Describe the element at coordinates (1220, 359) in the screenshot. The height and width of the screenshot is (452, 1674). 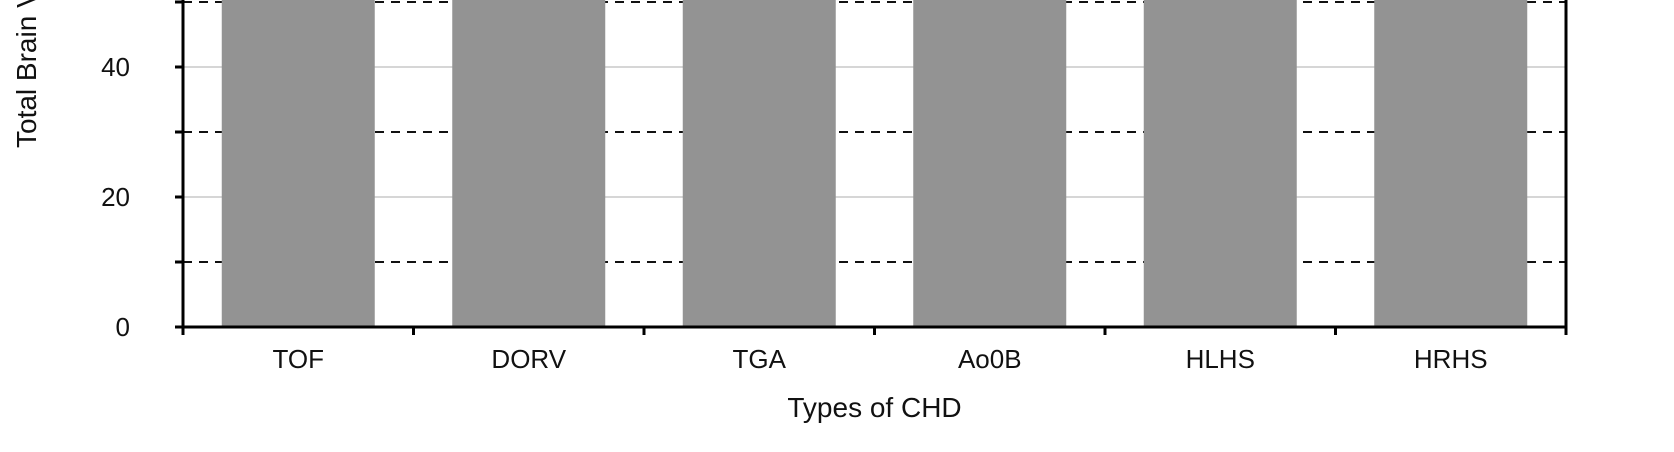
I see `x-tick-label: HLHS` at that location.